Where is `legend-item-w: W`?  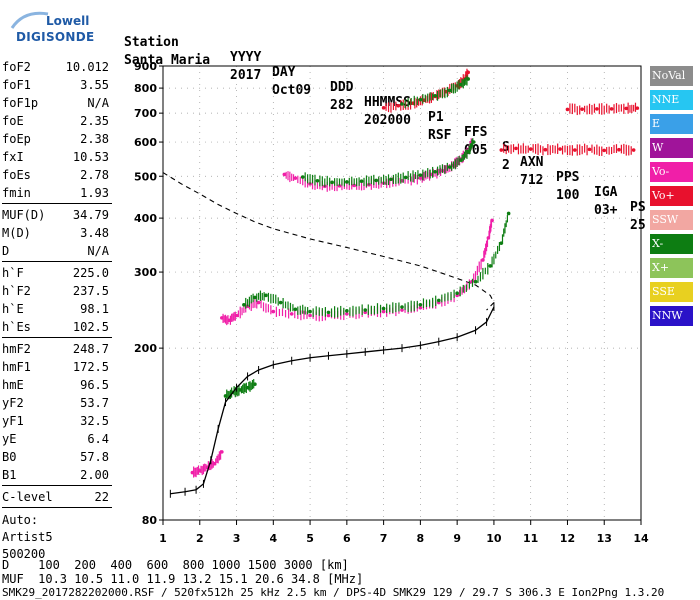 legend-item-w: W is located at coordinates (671, 148).